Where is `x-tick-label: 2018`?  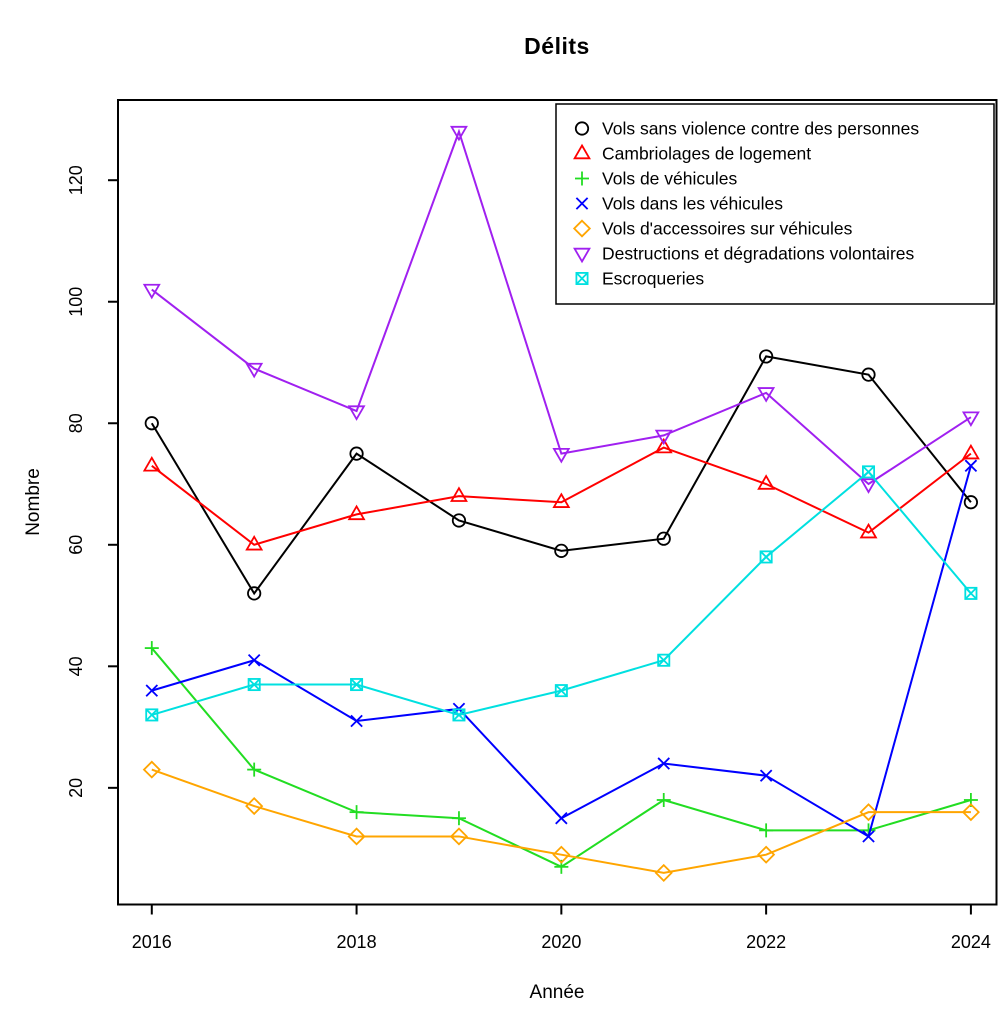
x-tick-label: 2018 is located at coordinates (357, 942).